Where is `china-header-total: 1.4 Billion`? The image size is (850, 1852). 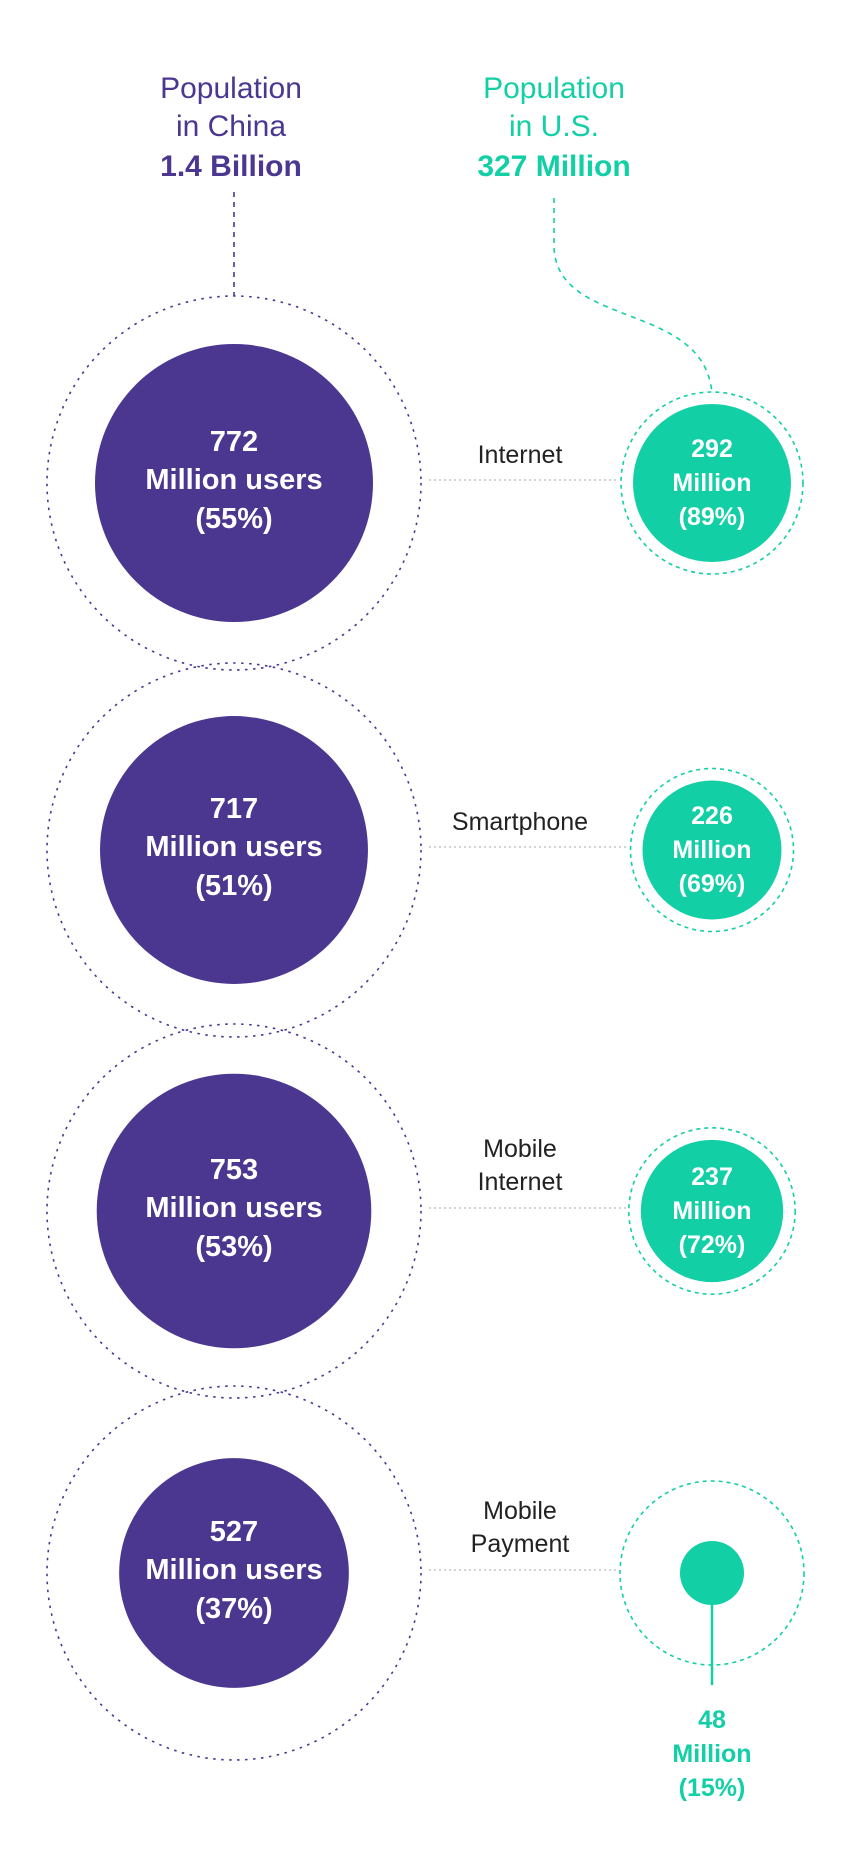
china-header-total: 1.4 Billion is located at coordinates (231, 166).